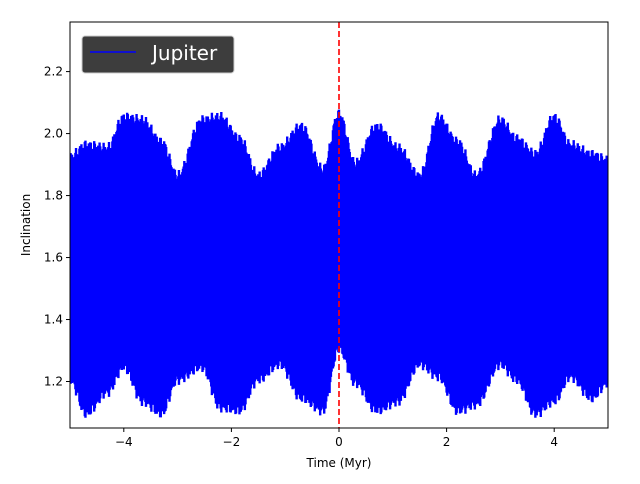 The width and height of the screenshot is (640, 484). I want to click on y-tick-label: 1.4, so click(53, 320).